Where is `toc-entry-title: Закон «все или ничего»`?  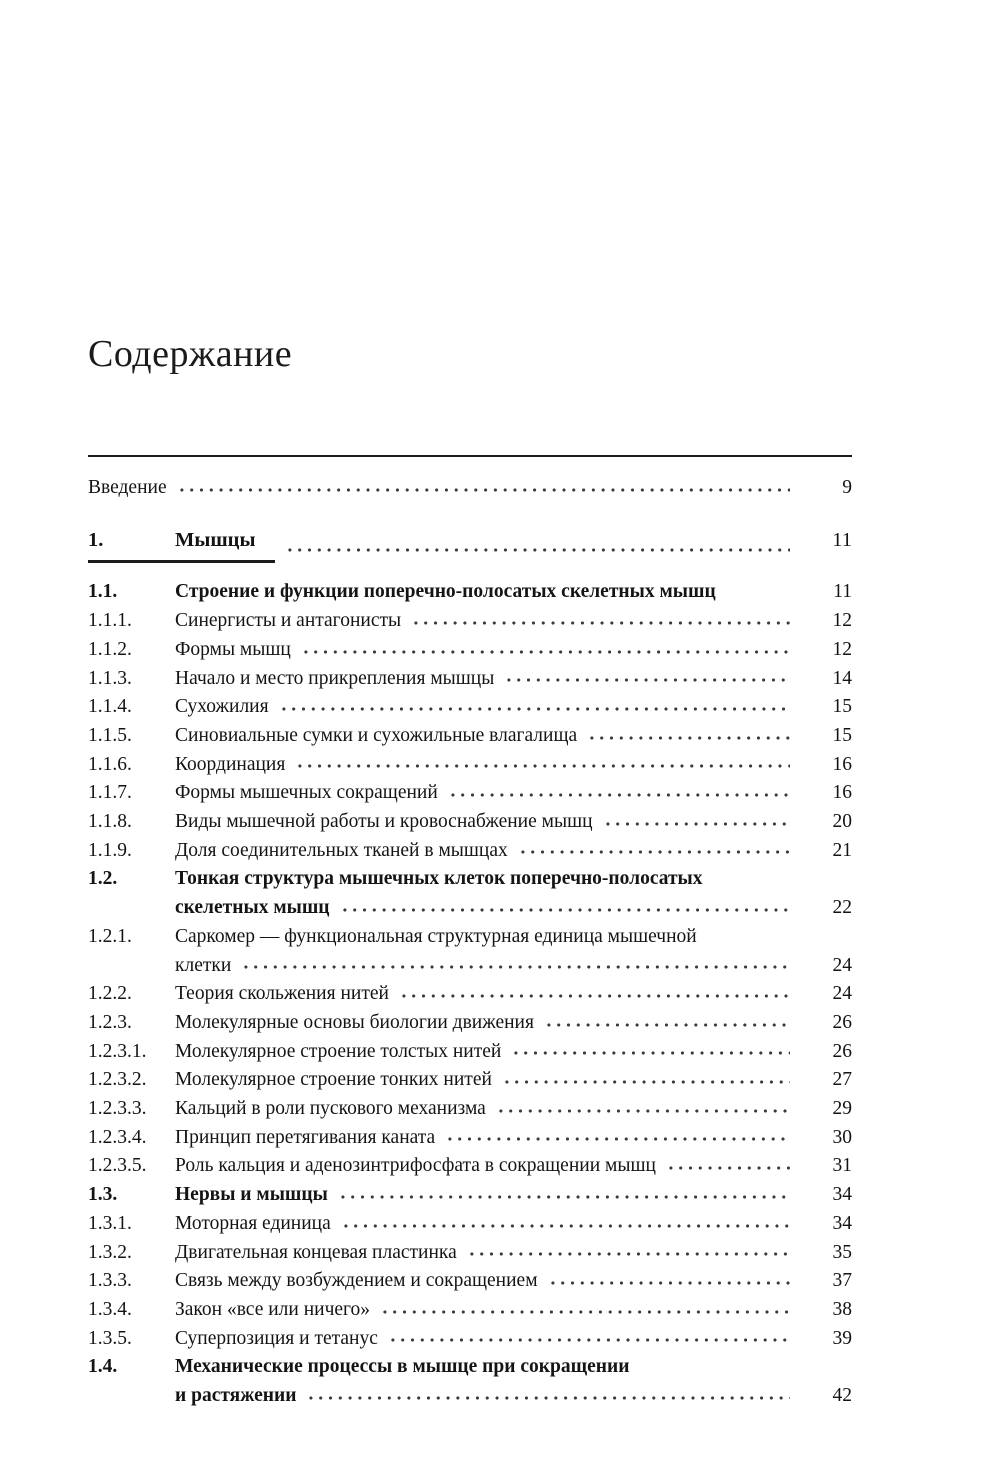 toc-entry-title: Закон «все или ничего» is located at coordinates (273, 1309).